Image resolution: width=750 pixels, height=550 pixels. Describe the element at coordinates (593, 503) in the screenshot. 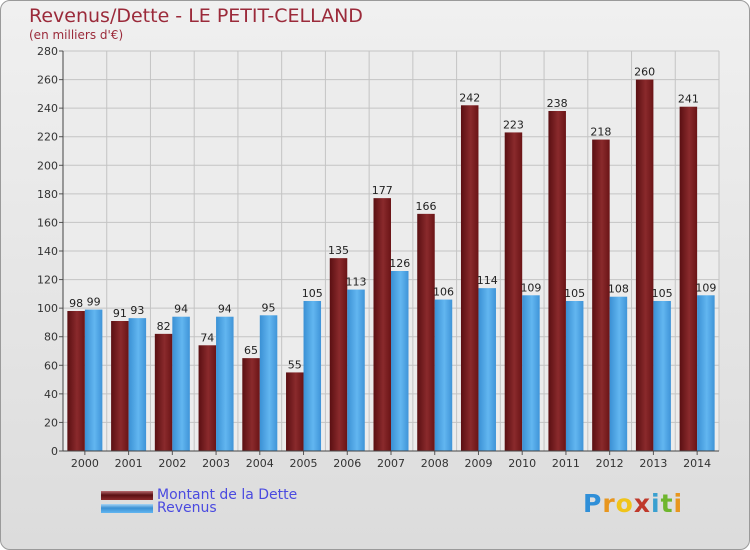

I see `logo-letter: P` at that location.